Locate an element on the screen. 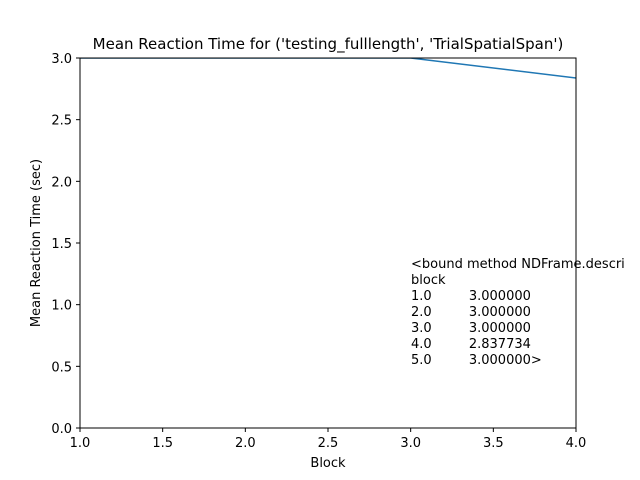  x-tick-label: 3.0 is located at coordinates (410, 443).